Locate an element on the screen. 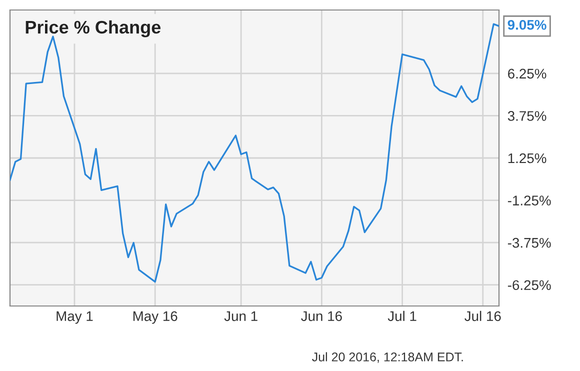  y-tick-label: -3.75% is located at coordinates (529, 243).